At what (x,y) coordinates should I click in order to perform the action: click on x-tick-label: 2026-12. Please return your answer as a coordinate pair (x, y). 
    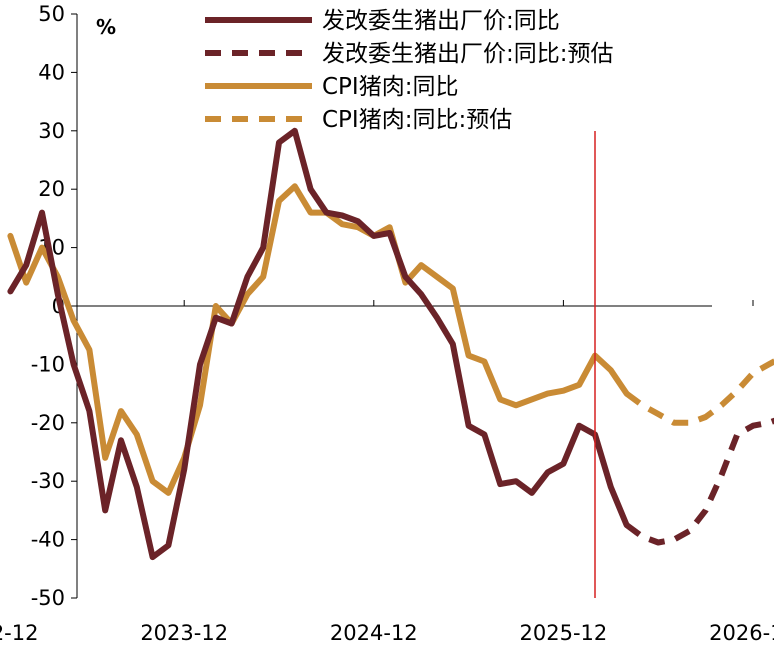
    Looking at the image, I should click on (741, 633).